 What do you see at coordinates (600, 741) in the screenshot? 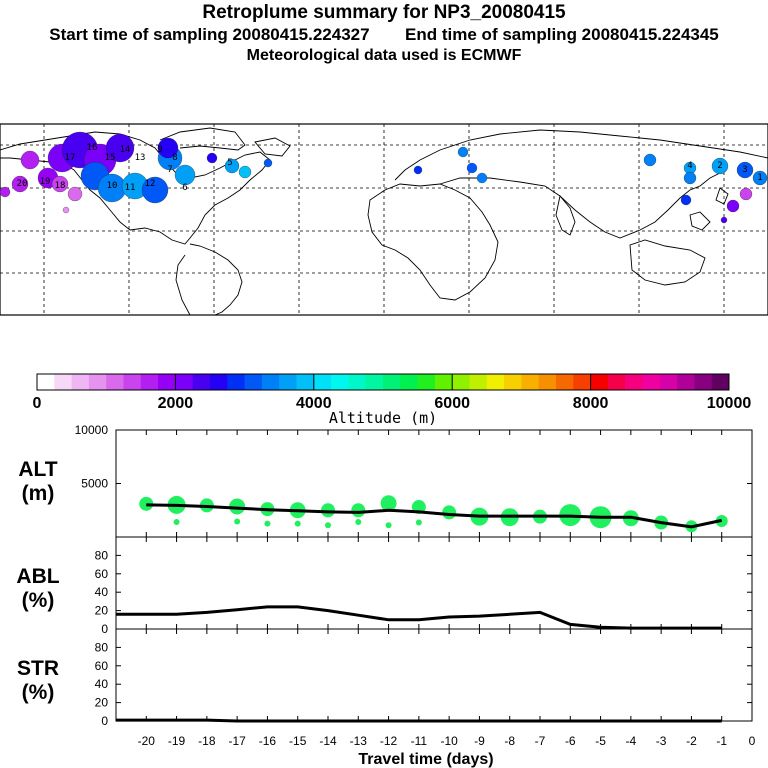
I see `x-tick-label: -5` at bounding box center [600, 741].